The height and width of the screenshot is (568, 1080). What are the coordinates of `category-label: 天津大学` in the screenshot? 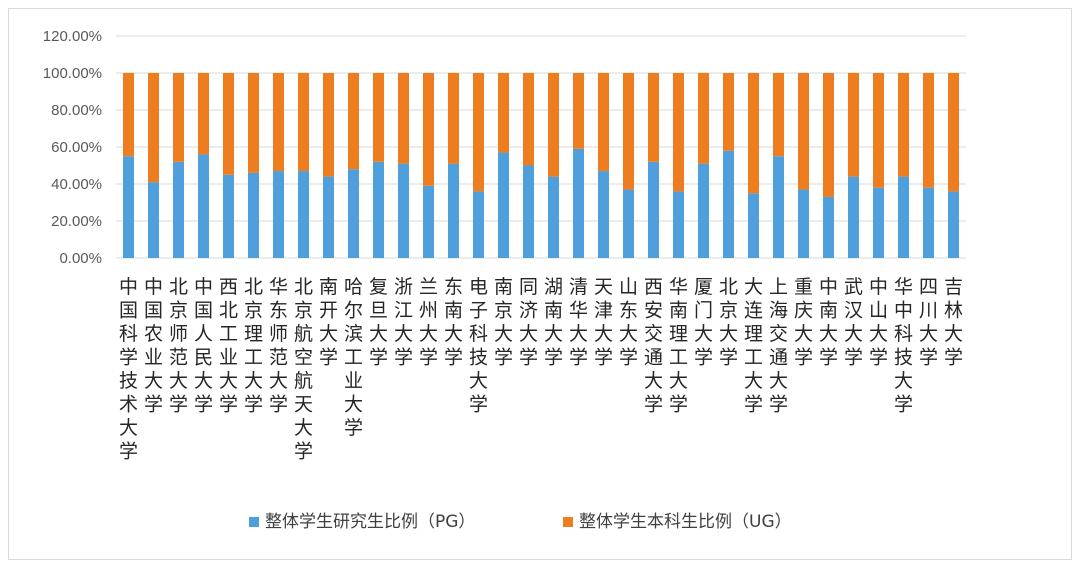 It's located at (603, 322).